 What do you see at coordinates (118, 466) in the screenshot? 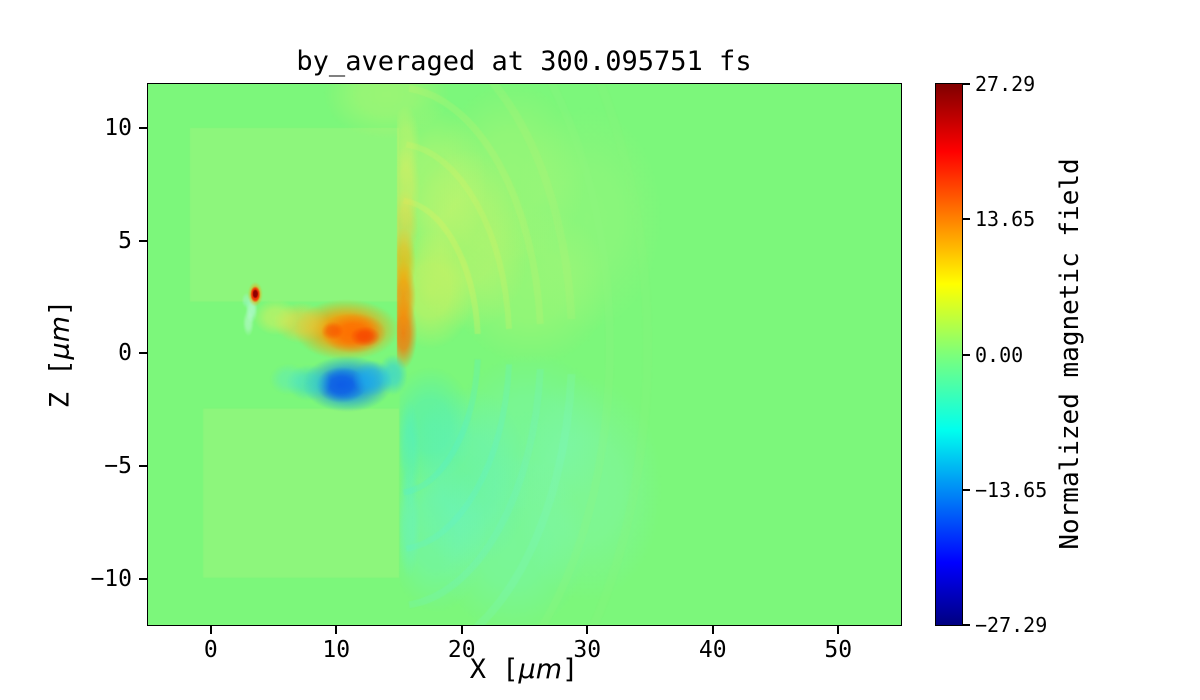
I see `y-tick-label: −5` at bounding box center [118, 466].